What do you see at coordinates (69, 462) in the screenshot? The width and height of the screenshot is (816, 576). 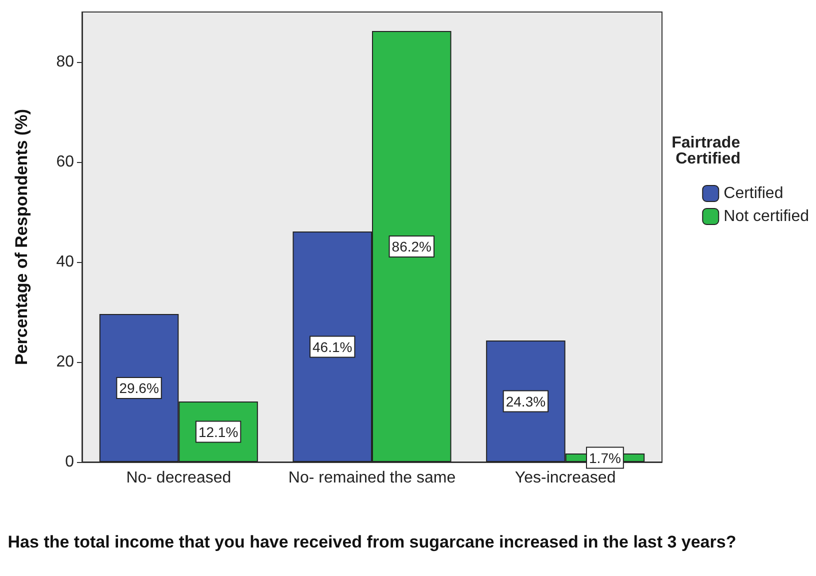 I see `y-tick-label: 0` at bounding box center [69, 462].